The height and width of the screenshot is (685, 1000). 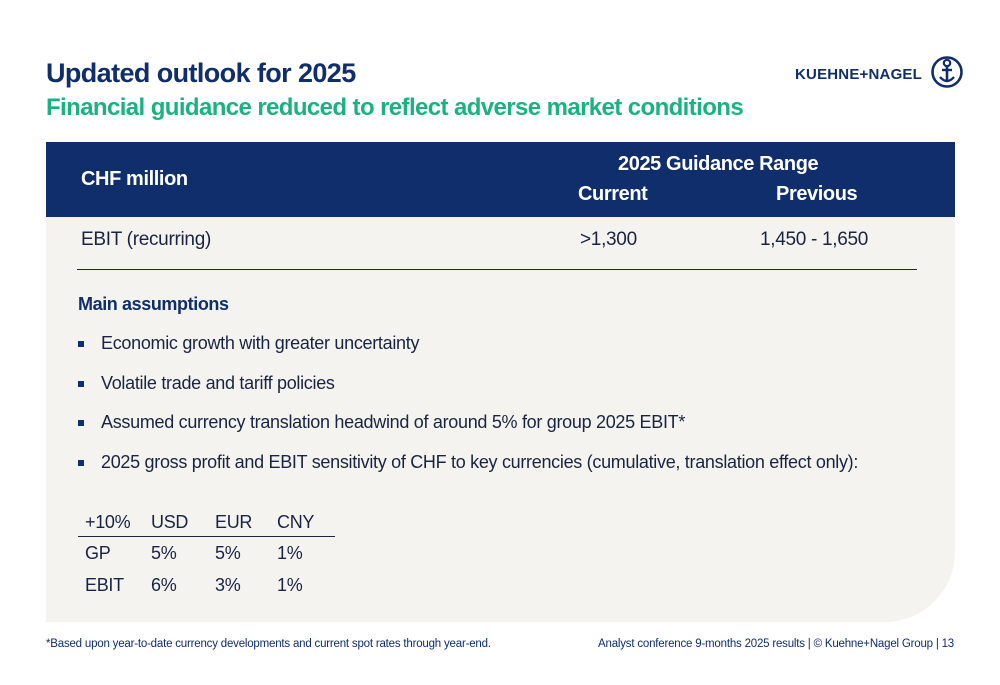 I want to click on table-header-row: +10% USD EUR CNY, so click(x=206, y=523).